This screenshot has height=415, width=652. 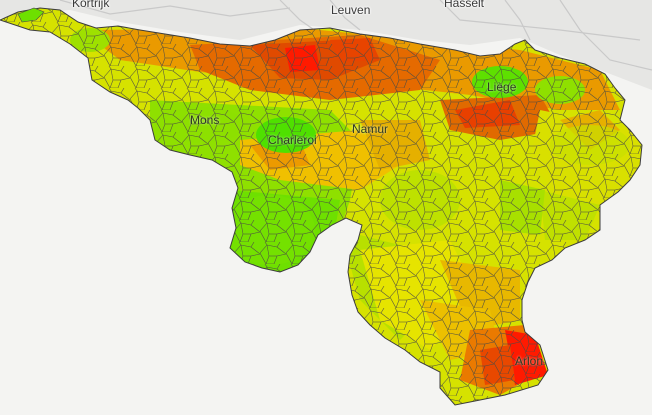 What do you see at coordinates (292, 140) in the screenshot?
I see `city-label-charleroi: Charleroi` at bounding box center [292, 140].